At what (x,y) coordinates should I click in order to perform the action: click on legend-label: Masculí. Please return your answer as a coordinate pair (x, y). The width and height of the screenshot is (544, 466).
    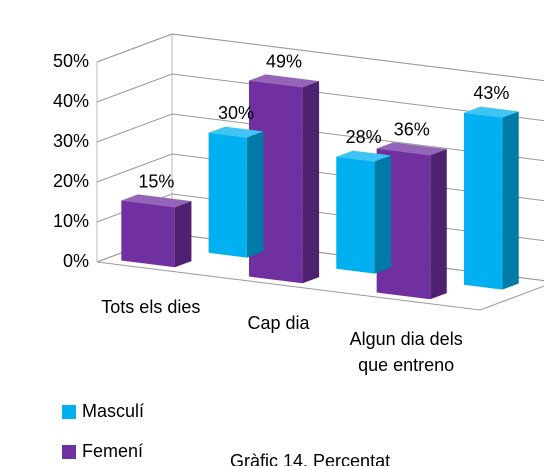
    Looking at the image, I should click on (113, 411).